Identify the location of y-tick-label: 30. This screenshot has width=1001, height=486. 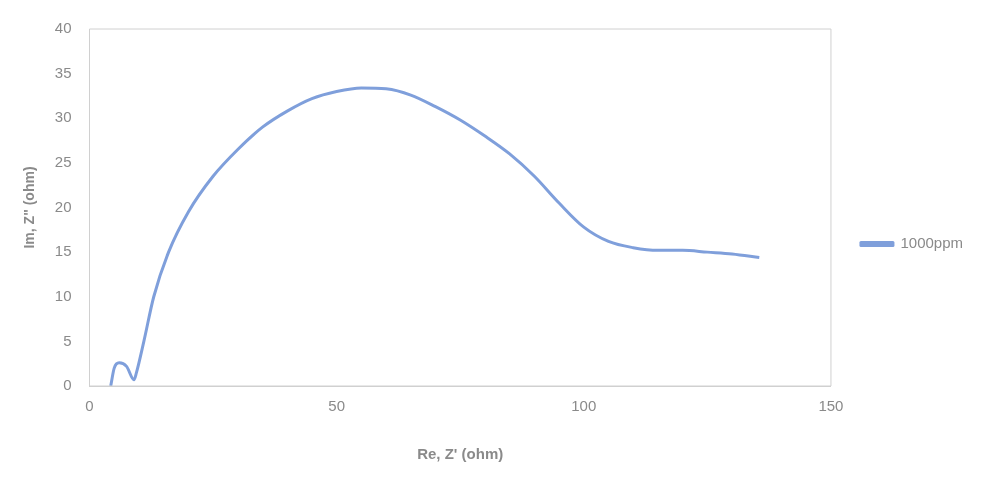
(63, 117).